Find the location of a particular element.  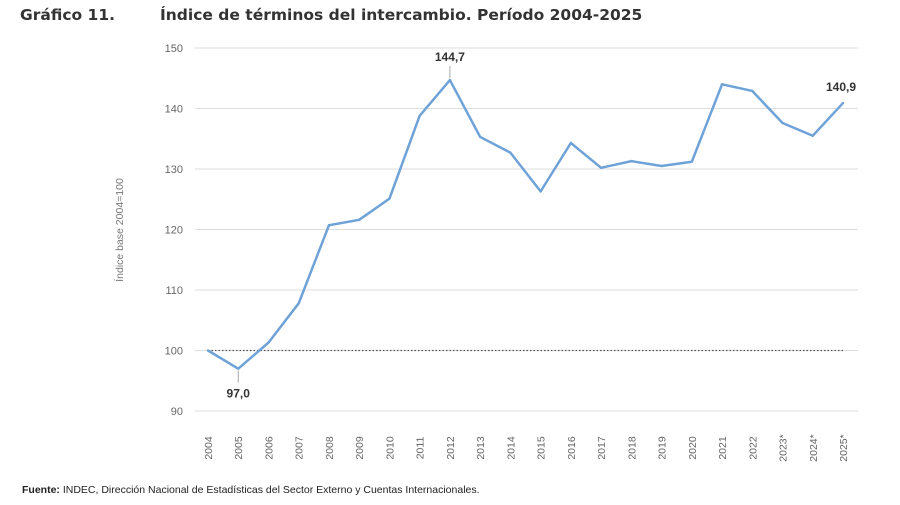

y-tick-label: 90 is located at coordinates (177, 412).